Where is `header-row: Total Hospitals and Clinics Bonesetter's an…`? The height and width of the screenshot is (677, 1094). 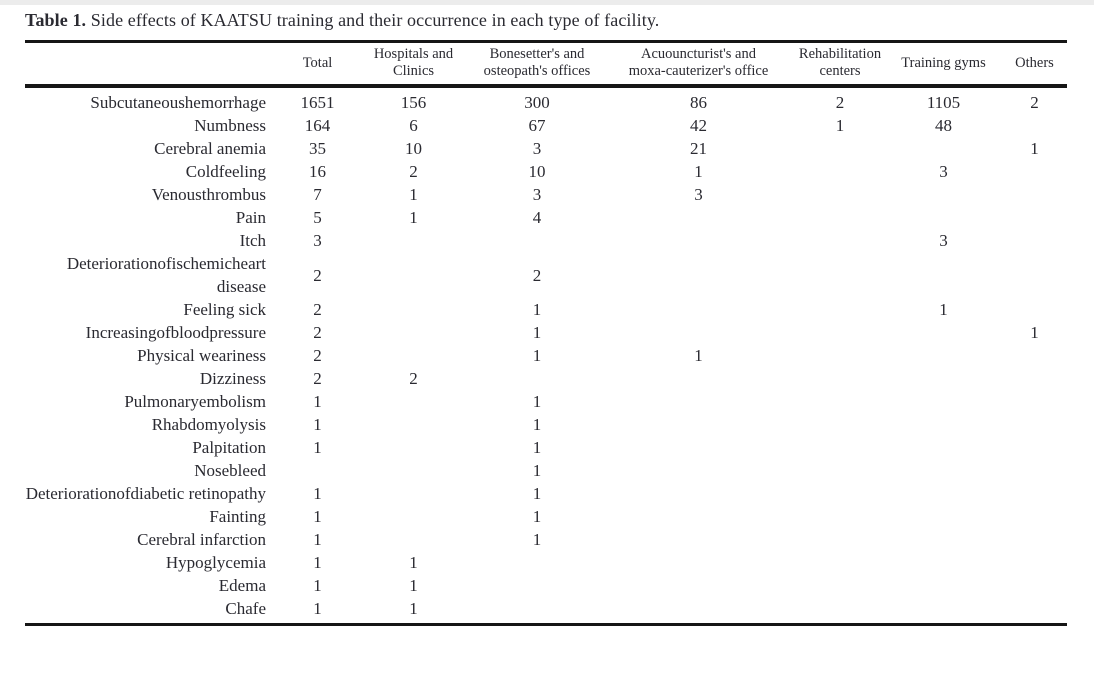 header-row: Total Hospitals and Clinics Bonesetter's an… is located at coordinates (546, 64).